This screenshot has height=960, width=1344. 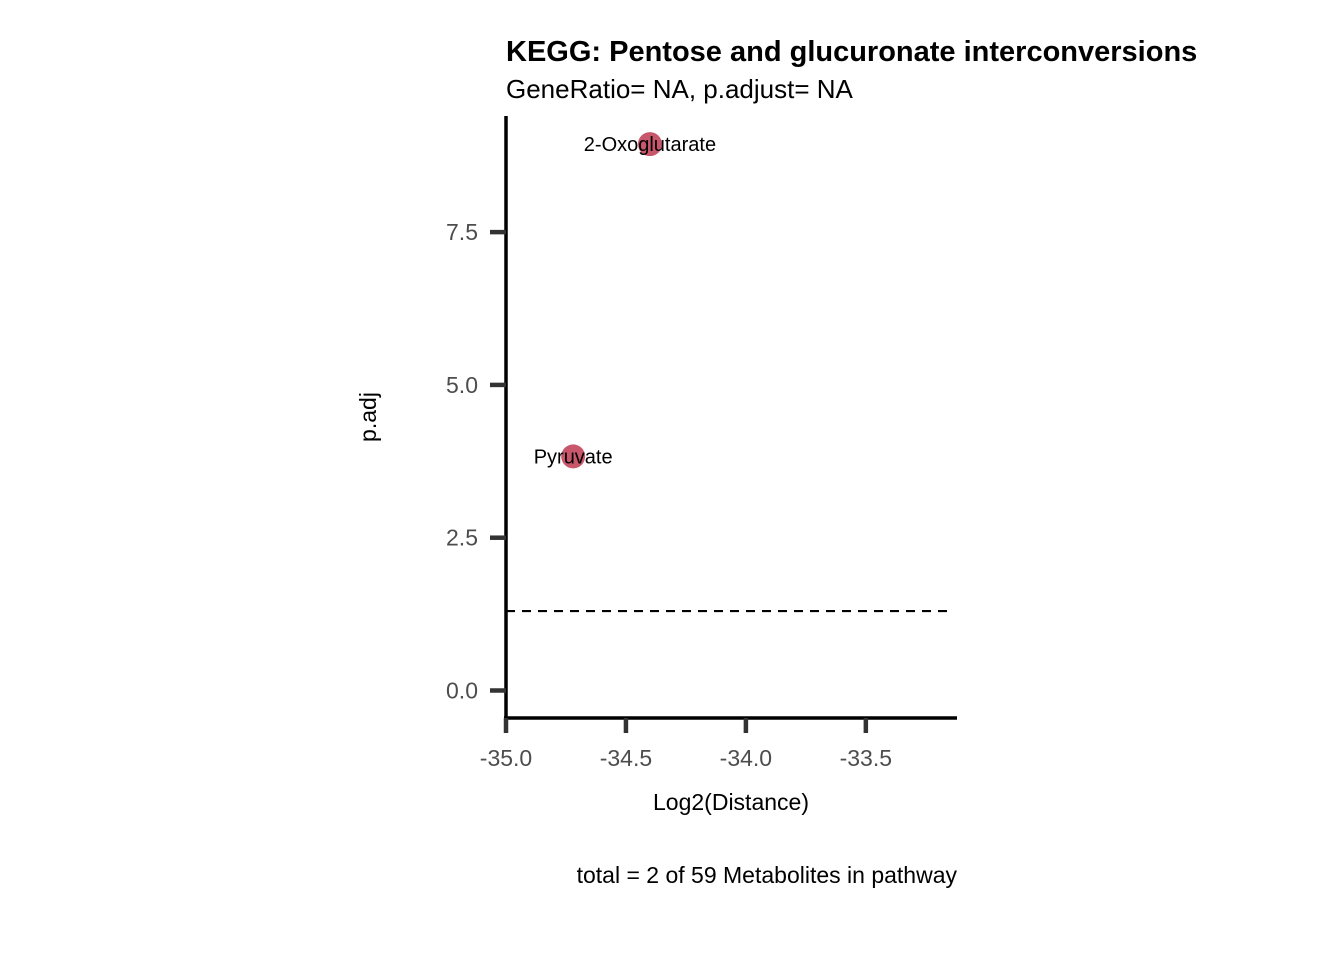 What do you see at coordinates (462, 538) in the screenshot?
I see `y-tick-label: 2.5` at bounding box center [462, 538].